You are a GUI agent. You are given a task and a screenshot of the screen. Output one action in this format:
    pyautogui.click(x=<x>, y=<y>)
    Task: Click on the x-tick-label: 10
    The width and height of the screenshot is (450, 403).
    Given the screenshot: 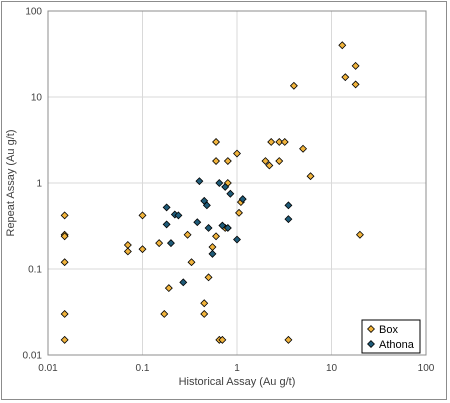 What is the action you would take?
    pyautogui.click(x=332, y=368)
    